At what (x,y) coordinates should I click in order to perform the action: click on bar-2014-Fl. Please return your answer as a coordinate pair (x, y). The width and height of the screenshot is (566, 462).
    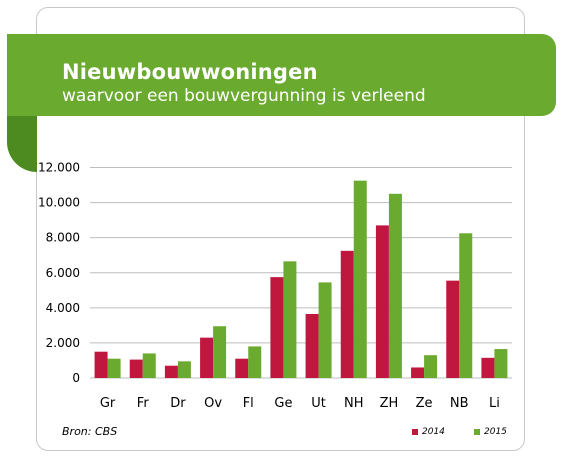
    Looking at the image, I should click on (242, 368).